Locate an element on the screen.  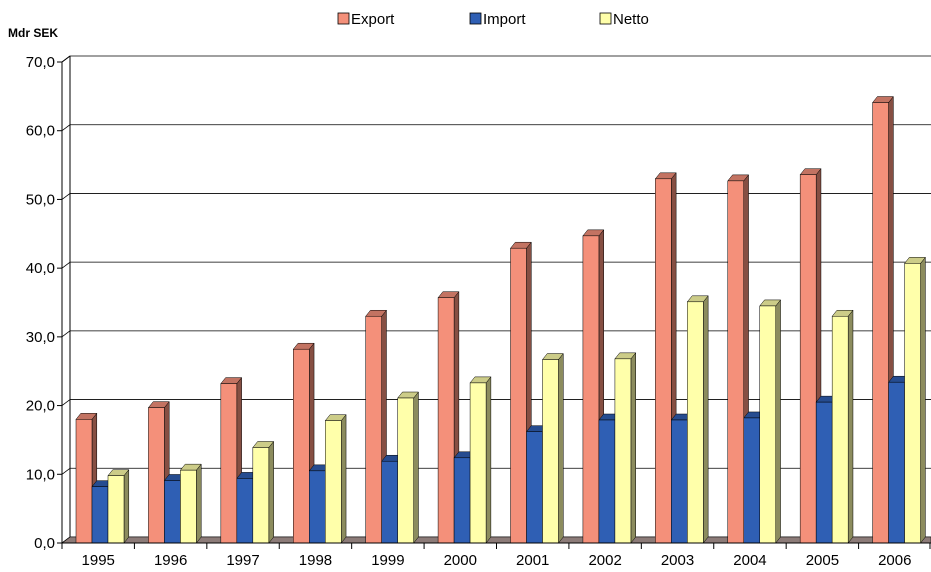
bar-netto-2001 is located at coordinates (552, 448).